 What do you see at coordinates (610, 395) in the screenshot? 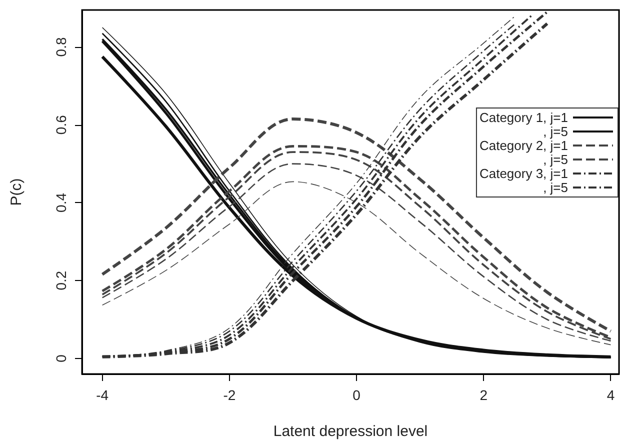
I see `x-tick-label: 4` at bounding box center [610, 395].